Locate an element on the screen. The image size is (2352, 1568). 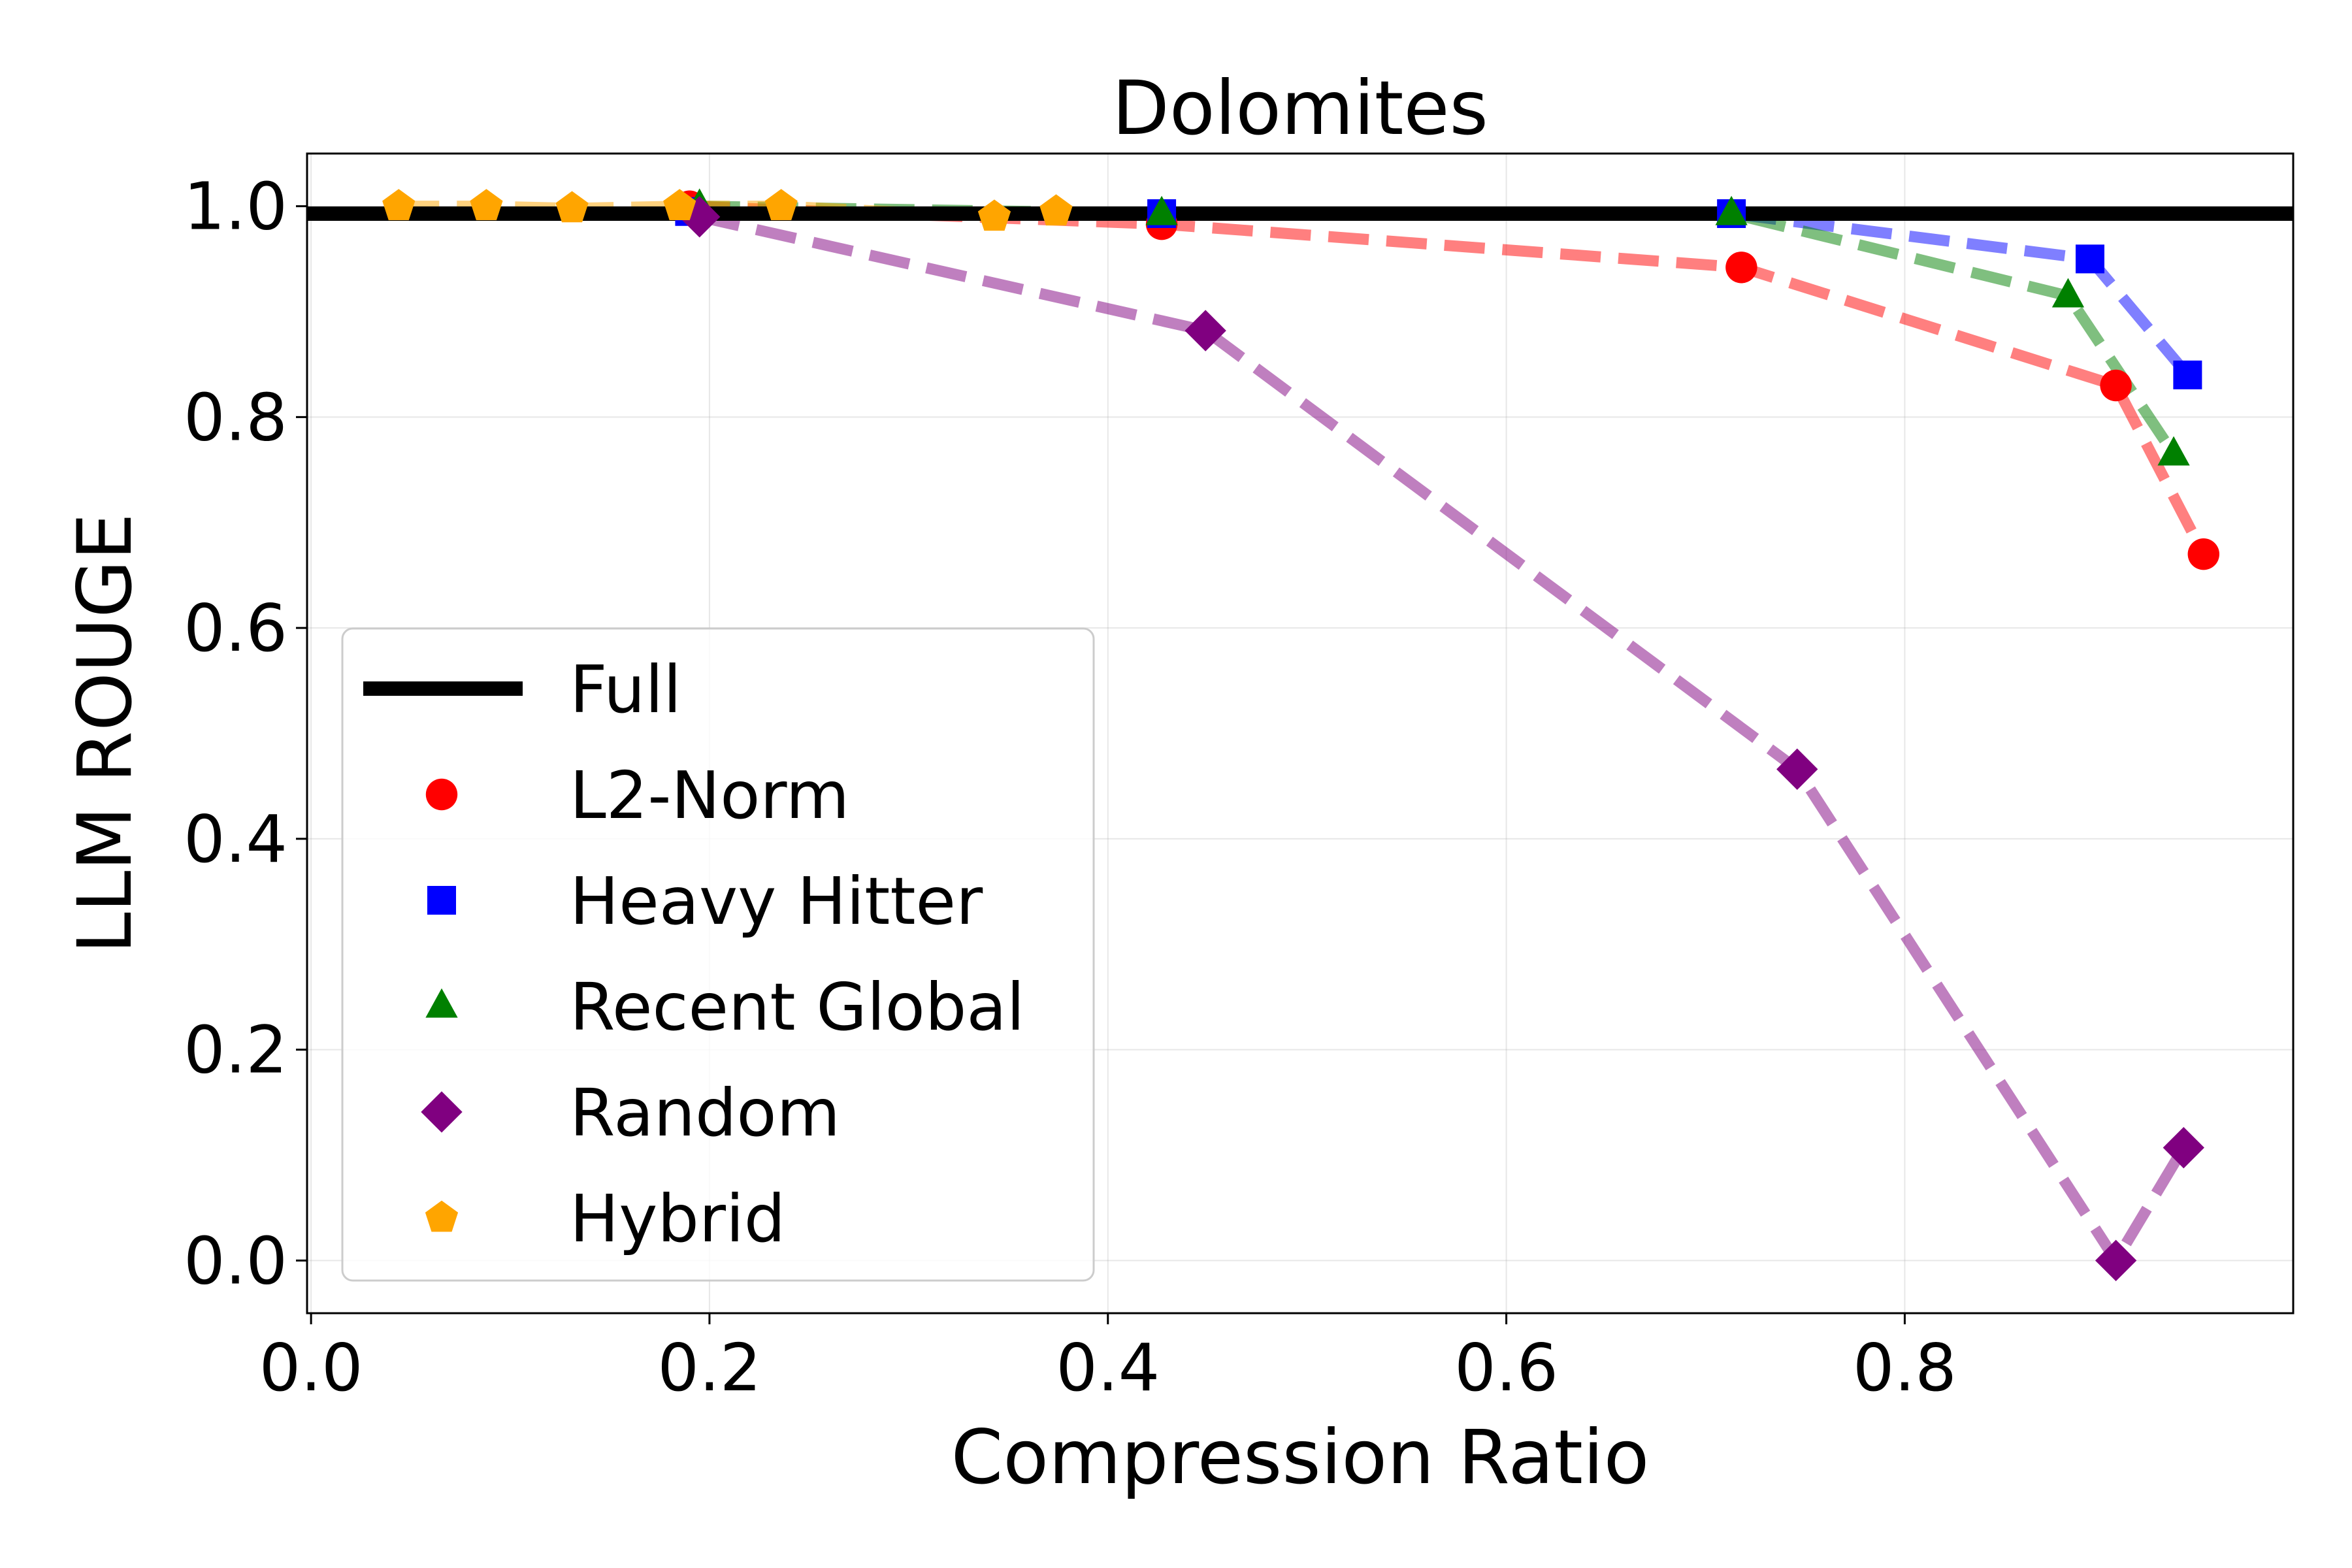
legend-heavy-hitter-label: Heavy Hitter is located at coordinates (776, 901).